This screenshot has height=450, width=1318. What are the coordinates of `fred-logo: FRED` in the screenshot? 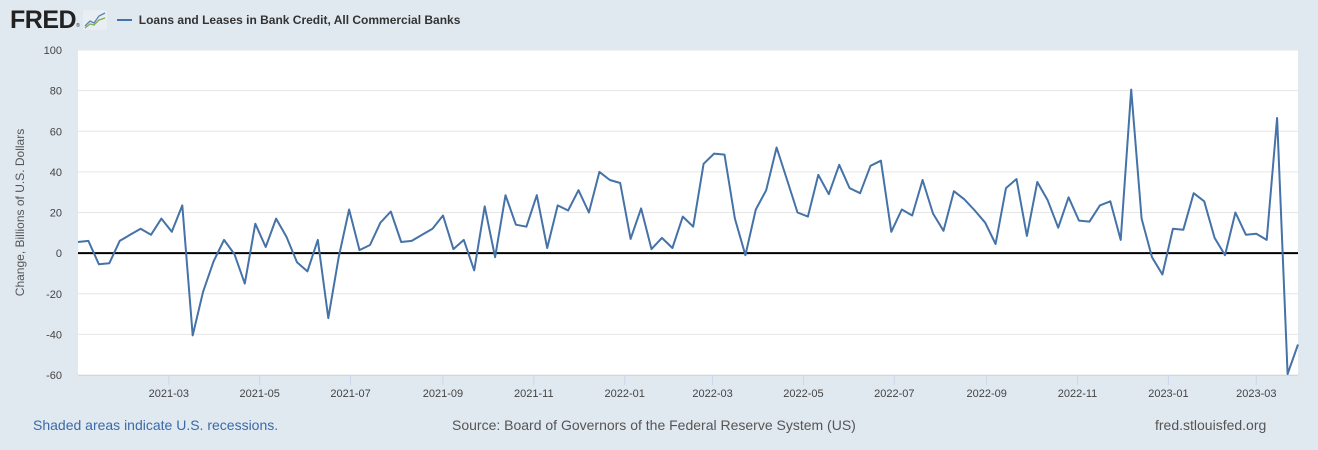 It's located at (43, 20).